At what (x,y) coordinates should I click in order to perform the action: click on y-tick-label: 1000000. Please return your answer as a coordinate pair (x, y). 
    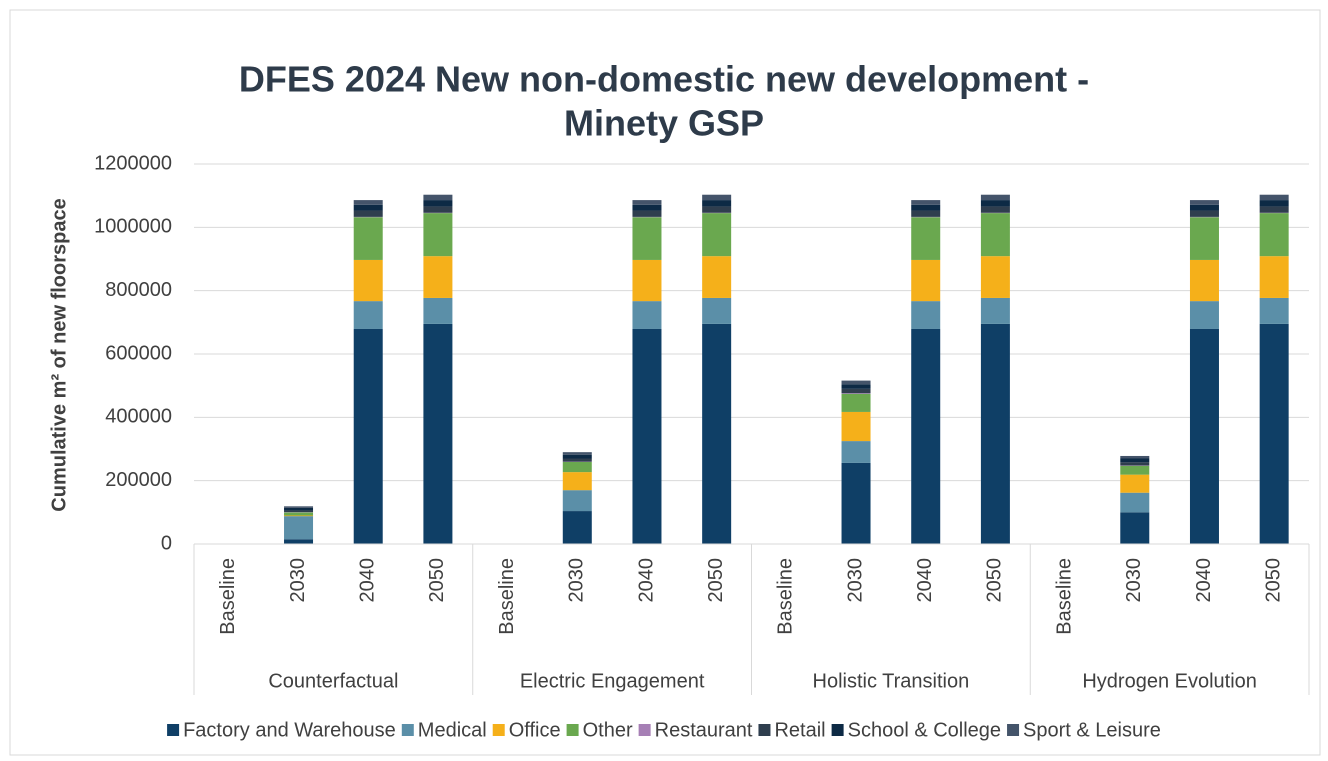
    Looking at the image, I should click on (133, 227).